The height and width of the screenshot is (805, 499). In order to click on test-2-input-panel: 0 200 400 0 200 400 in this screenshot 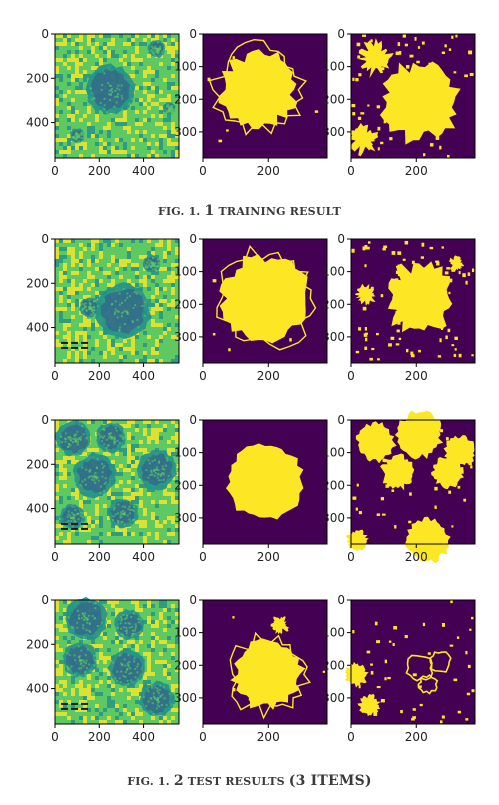, I will do `click(105, 489)`.